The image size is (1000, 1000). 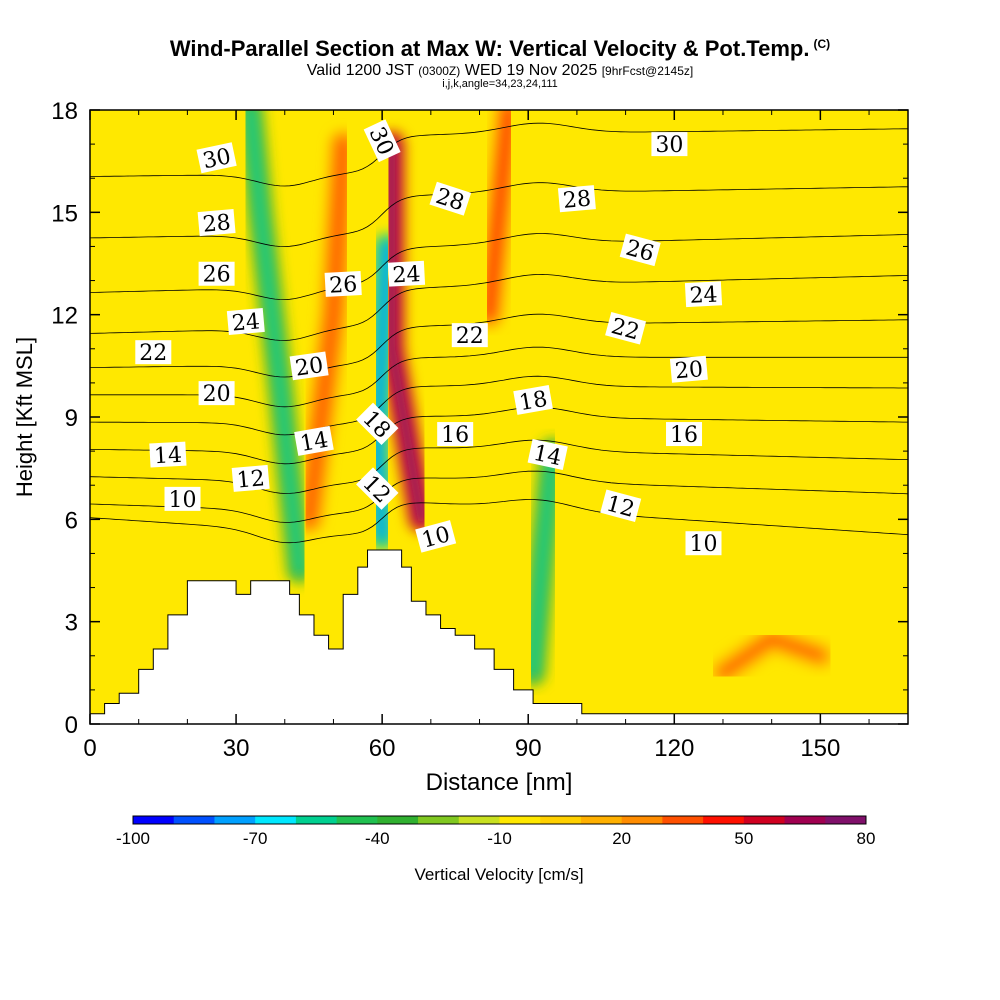 What do you see at coordinates (531, 70) in the screenshot?
I see `valid-date: WED 19 Nov 2025` at bounding box center [531, 70].